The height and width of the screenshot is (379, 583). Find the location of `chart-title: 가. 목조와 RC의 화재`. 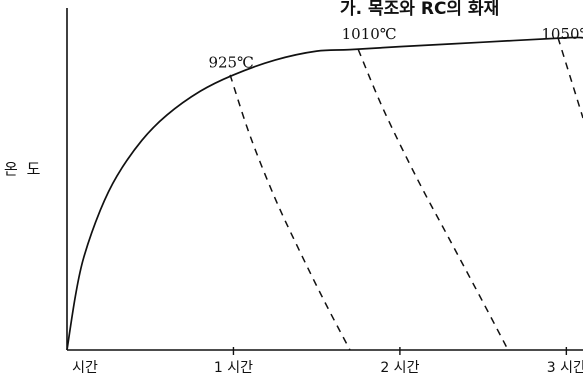

chart-title: 가. 목조와 RC의 화재 is located at coordinates (419, 9).